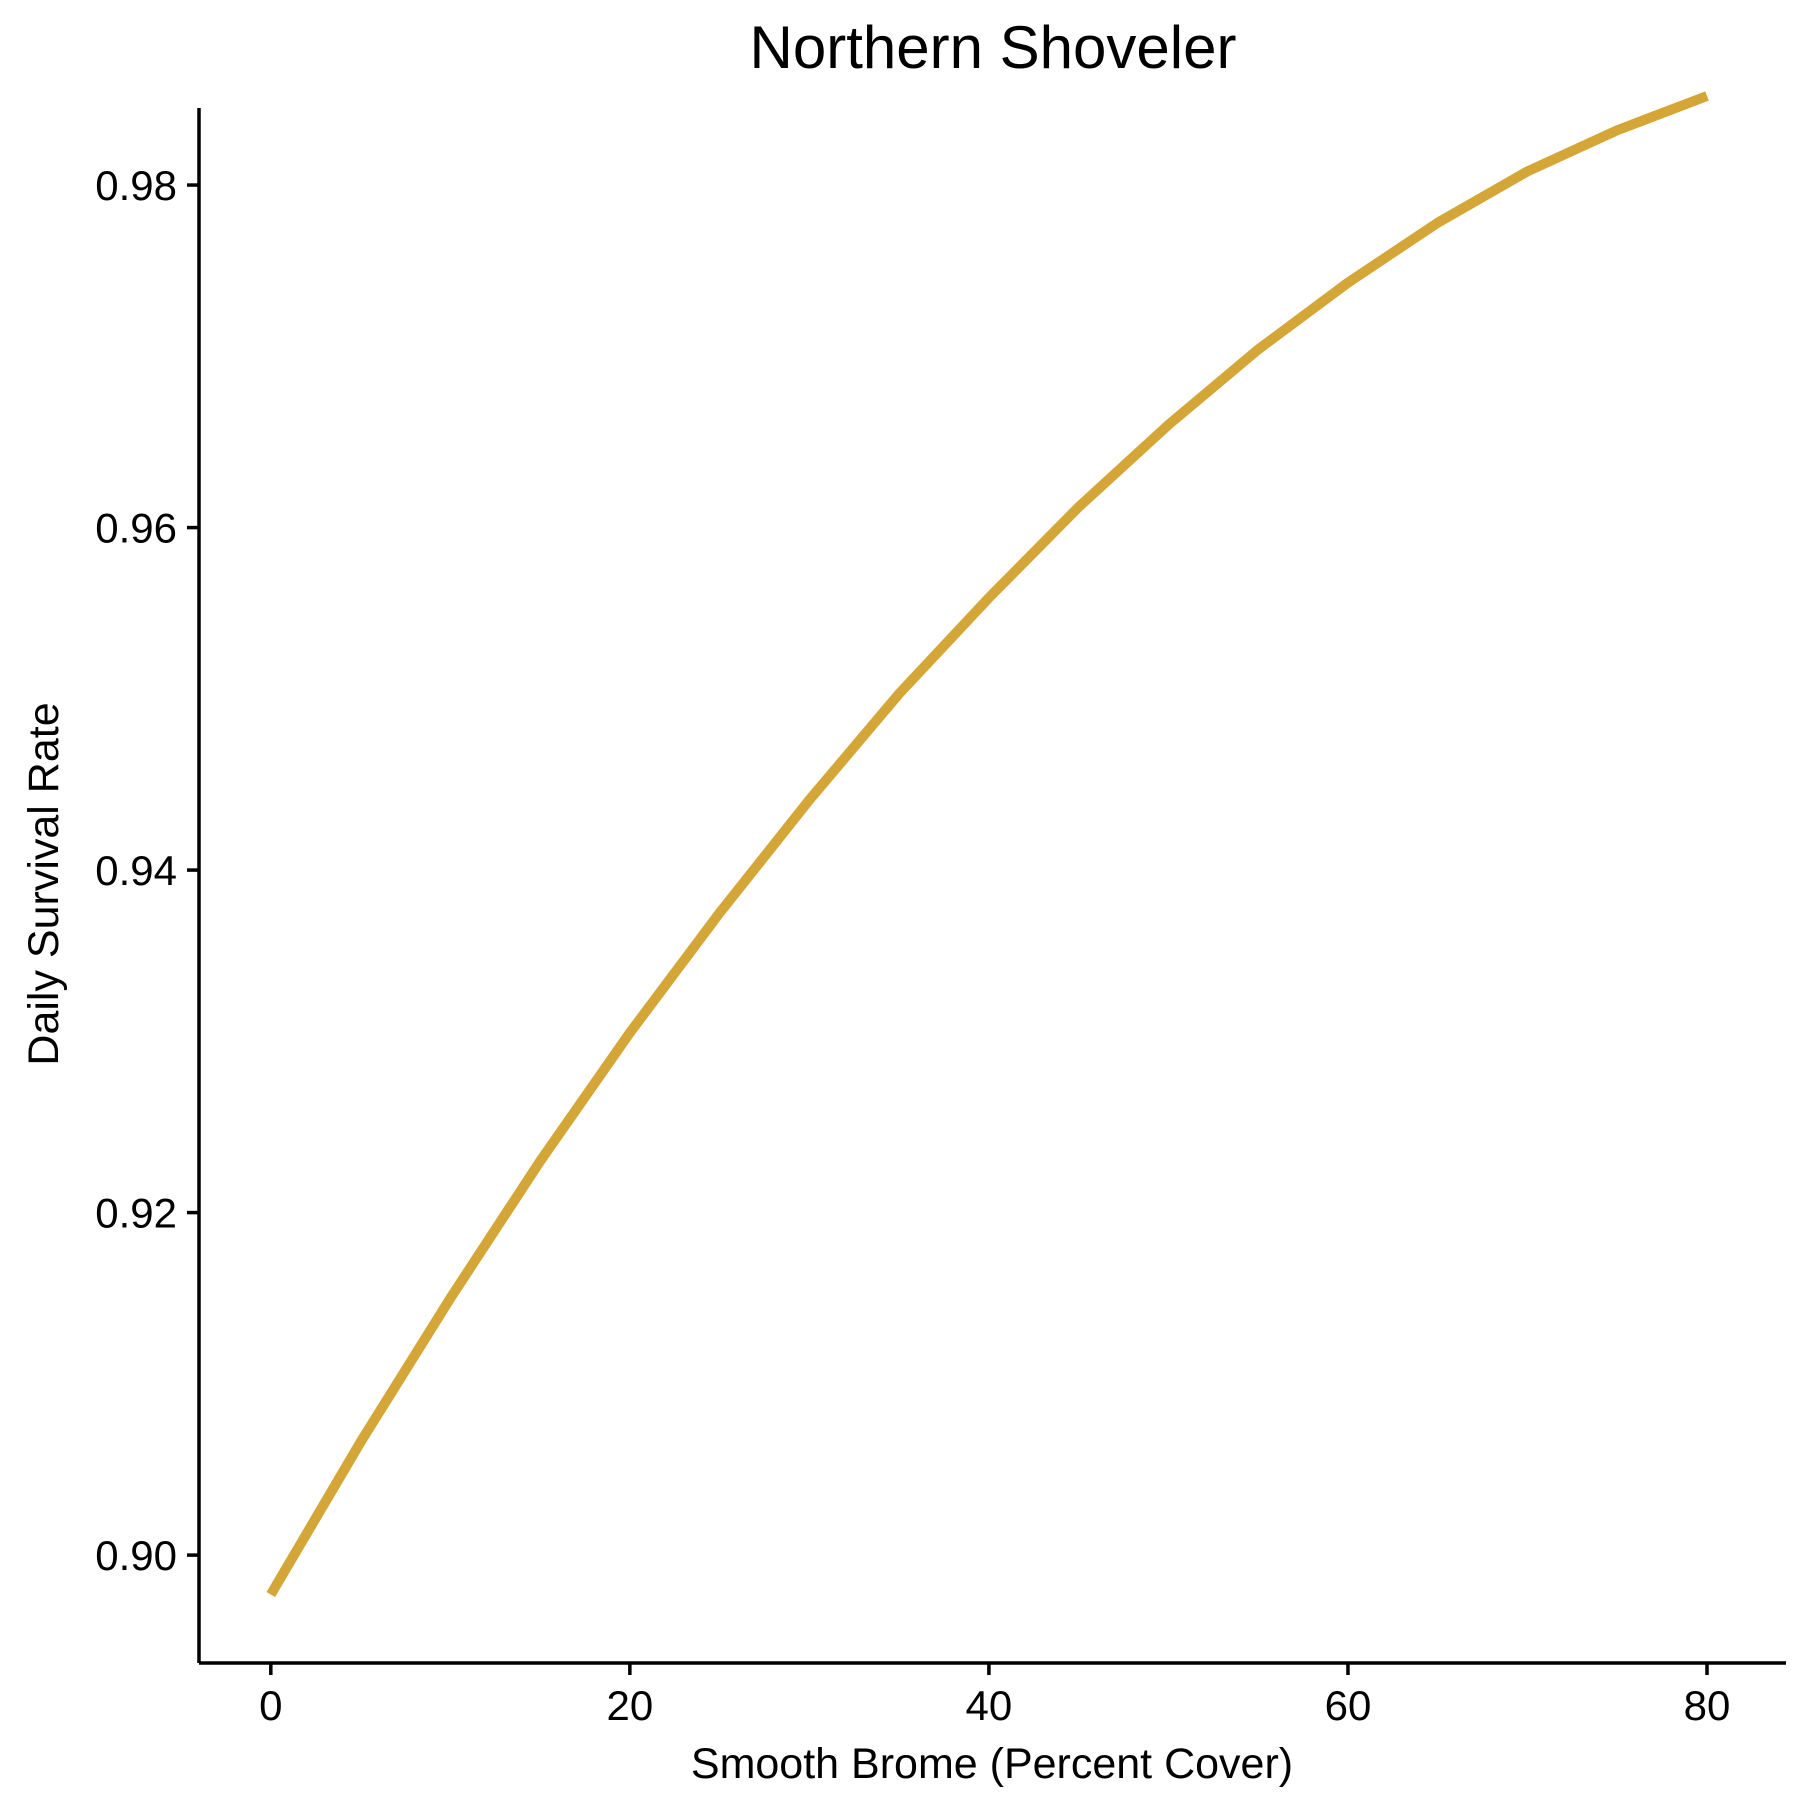  I want to click on y-tick-label: 0.92, so click(136, 1213).